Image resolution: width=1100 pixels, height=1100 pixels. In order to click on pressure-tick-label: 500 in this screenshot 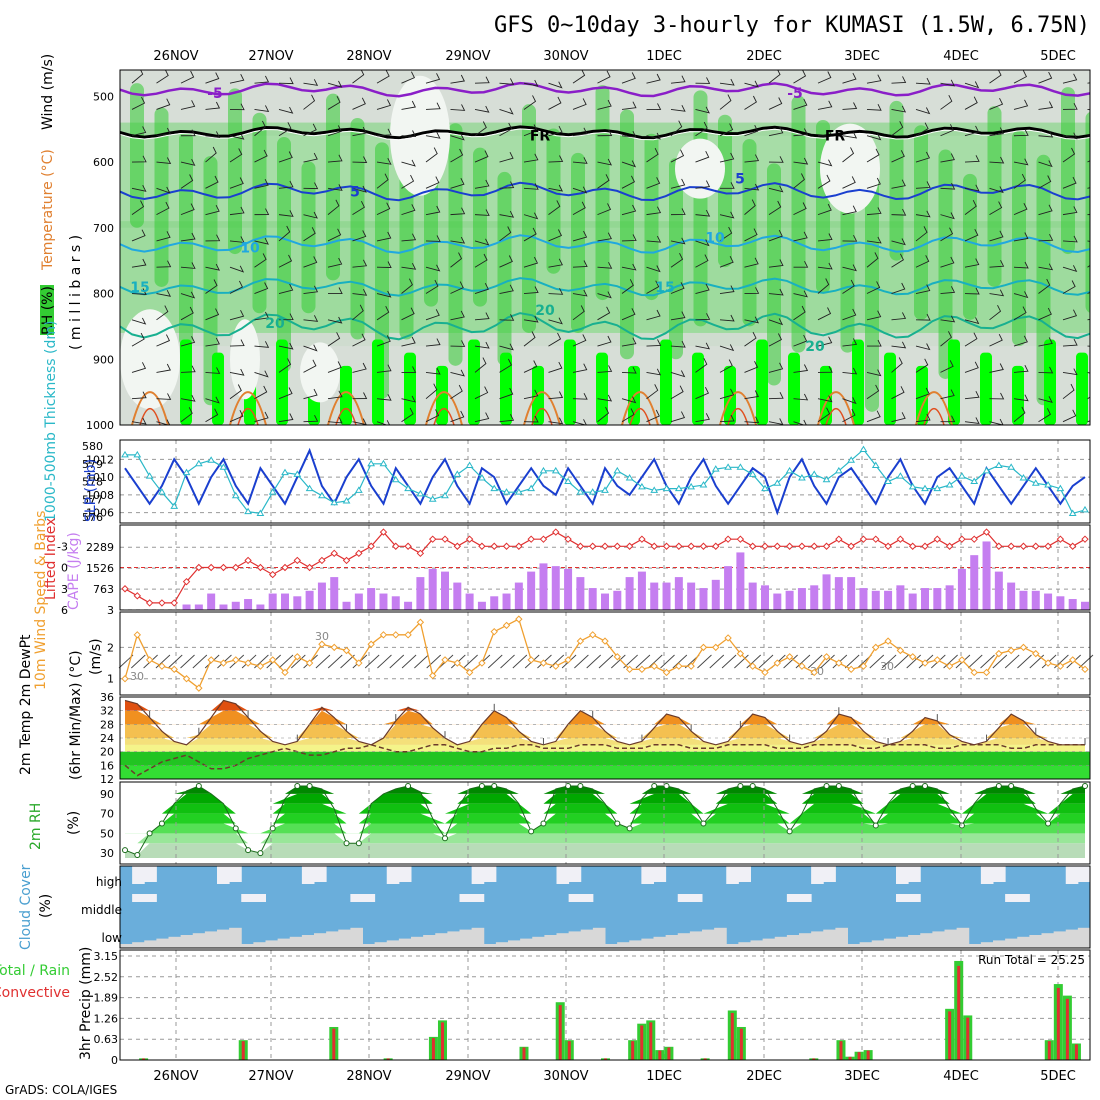, I will do `click(103, 96)`.